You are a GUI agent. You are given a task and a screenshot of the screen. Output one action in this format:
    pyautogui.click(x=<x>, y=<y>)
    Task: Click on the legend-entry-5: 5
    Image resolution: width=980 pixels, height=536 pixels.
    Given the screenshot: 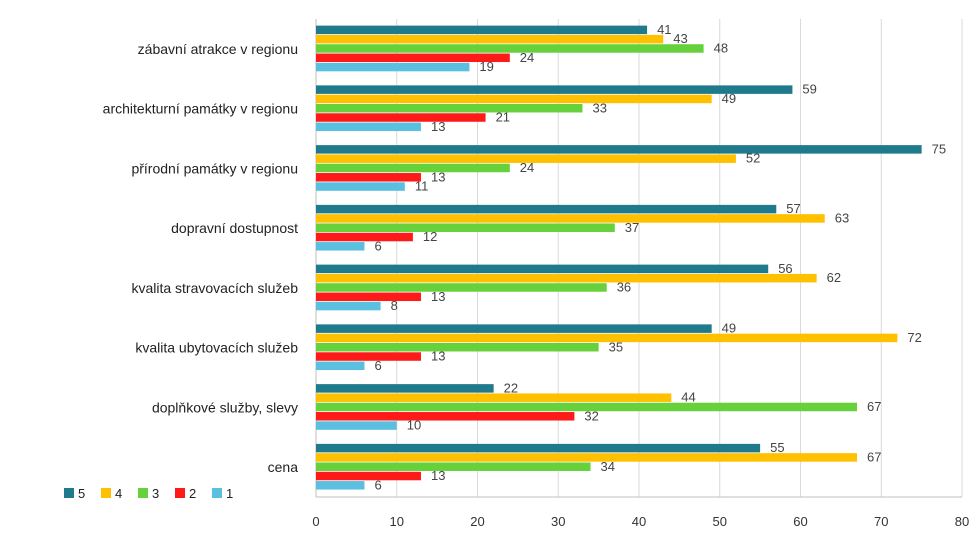 What is the action you would take?
    pyautogui.click(x=81, y=493)
    